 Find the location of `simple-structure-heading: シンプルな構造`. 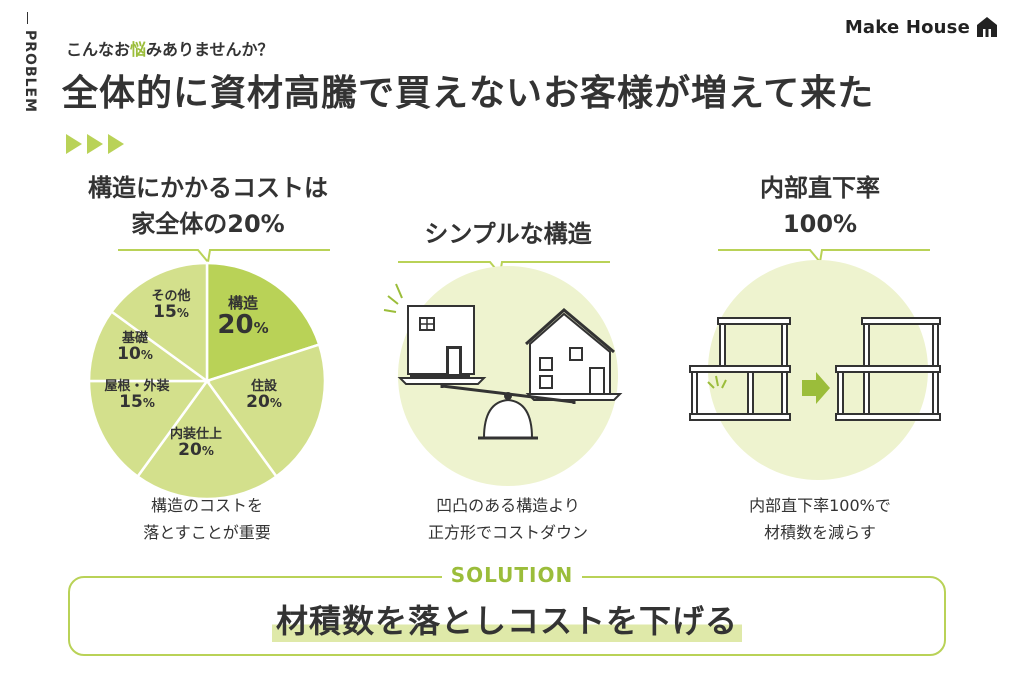

simple-structure-heading: シンプルな構造 is located at coordinates (508, 234).